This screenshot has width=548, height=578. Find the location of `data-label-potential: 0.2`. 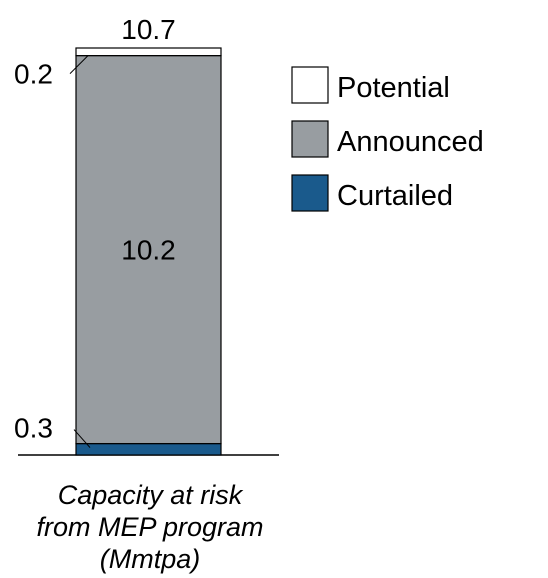

data-label-potential: 0.2 is located at coordinates (33, 74).